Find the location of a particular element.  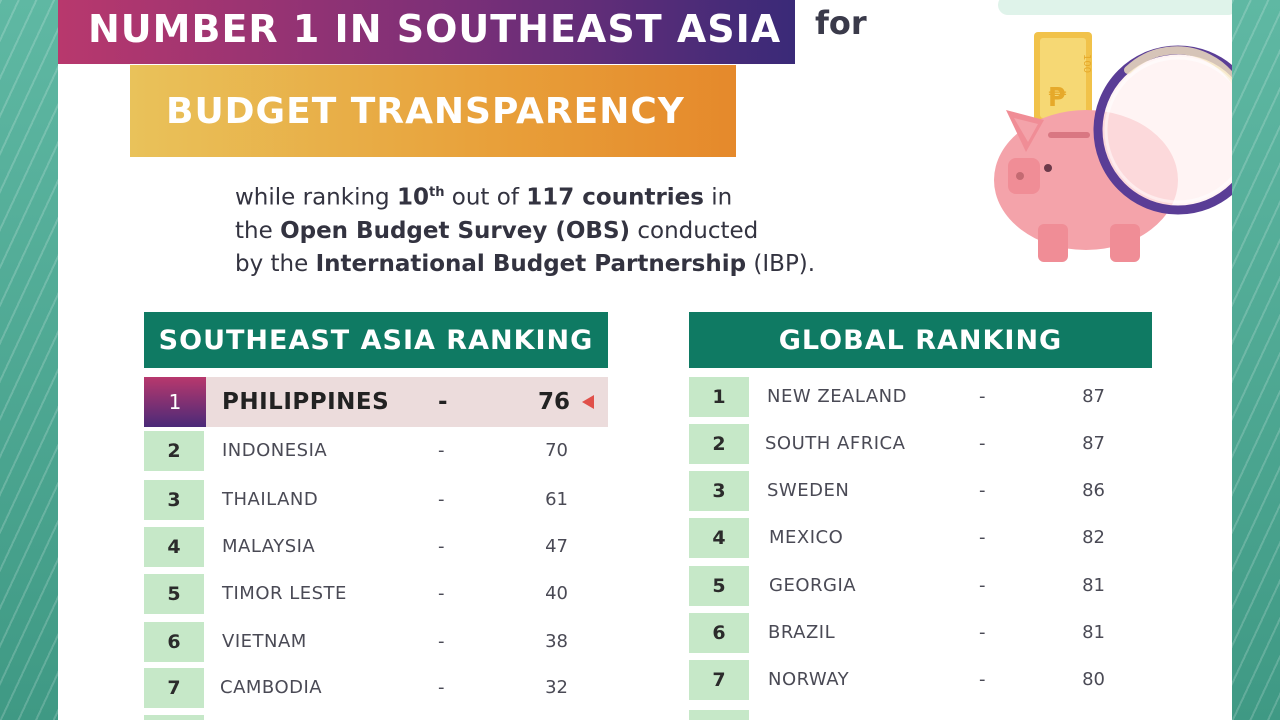

score: 40 is located at coordinates (556, 593).